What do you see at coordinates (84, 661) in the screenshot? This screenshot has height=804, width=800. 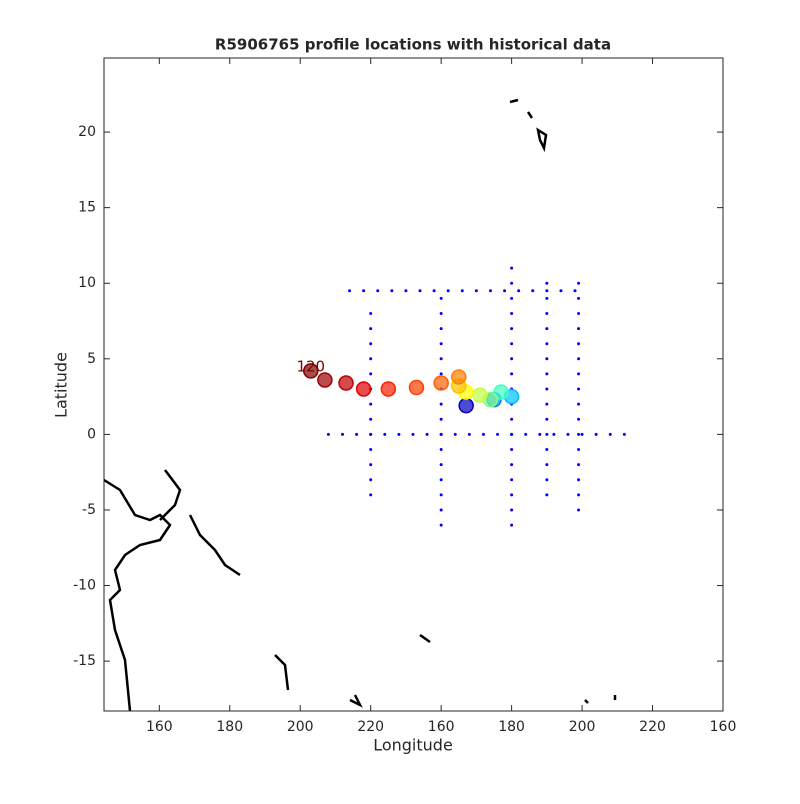 I see `y-tick-label: -15` at bounding box center [84, 661].